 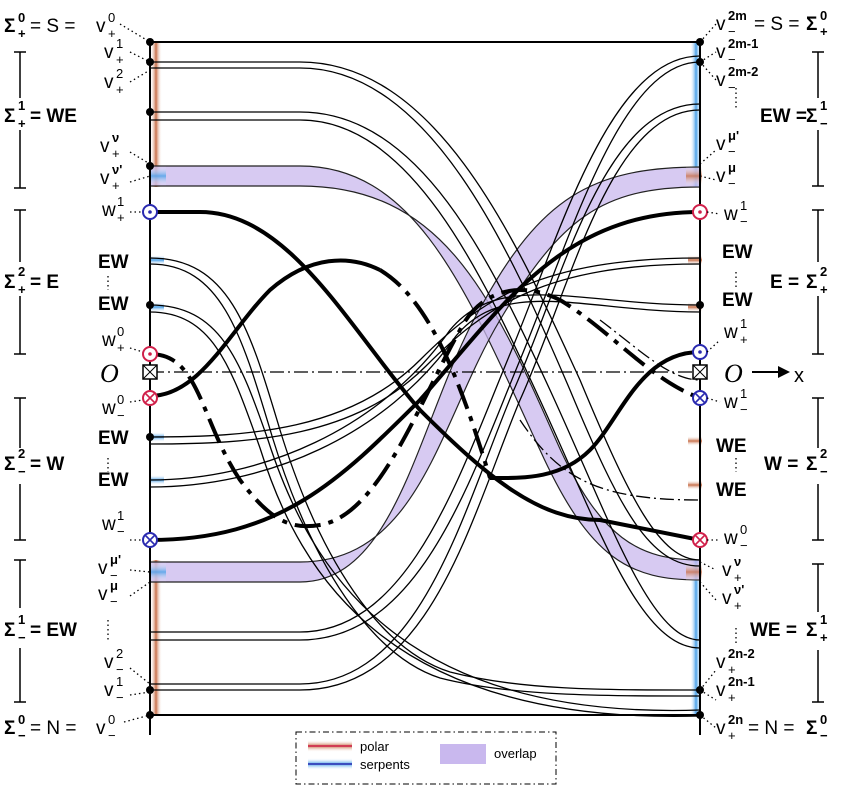 I want to click on label-ew-right-a: EW, so click(x=737, y=252).